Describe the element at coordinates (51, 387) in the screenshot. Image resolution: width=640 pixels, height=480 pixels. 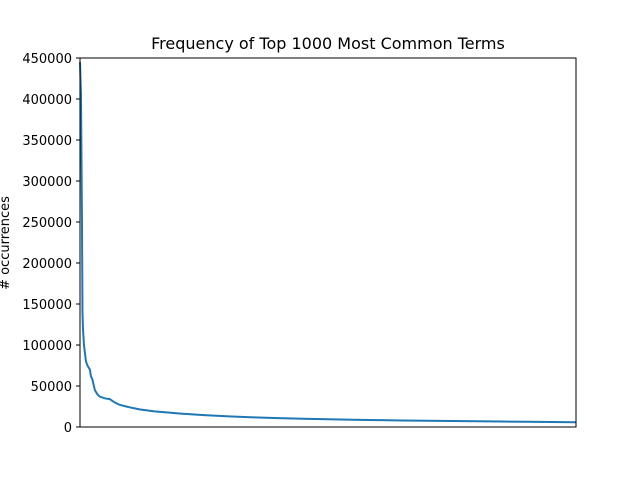
I see `y-tick-label: 50000` at that location.